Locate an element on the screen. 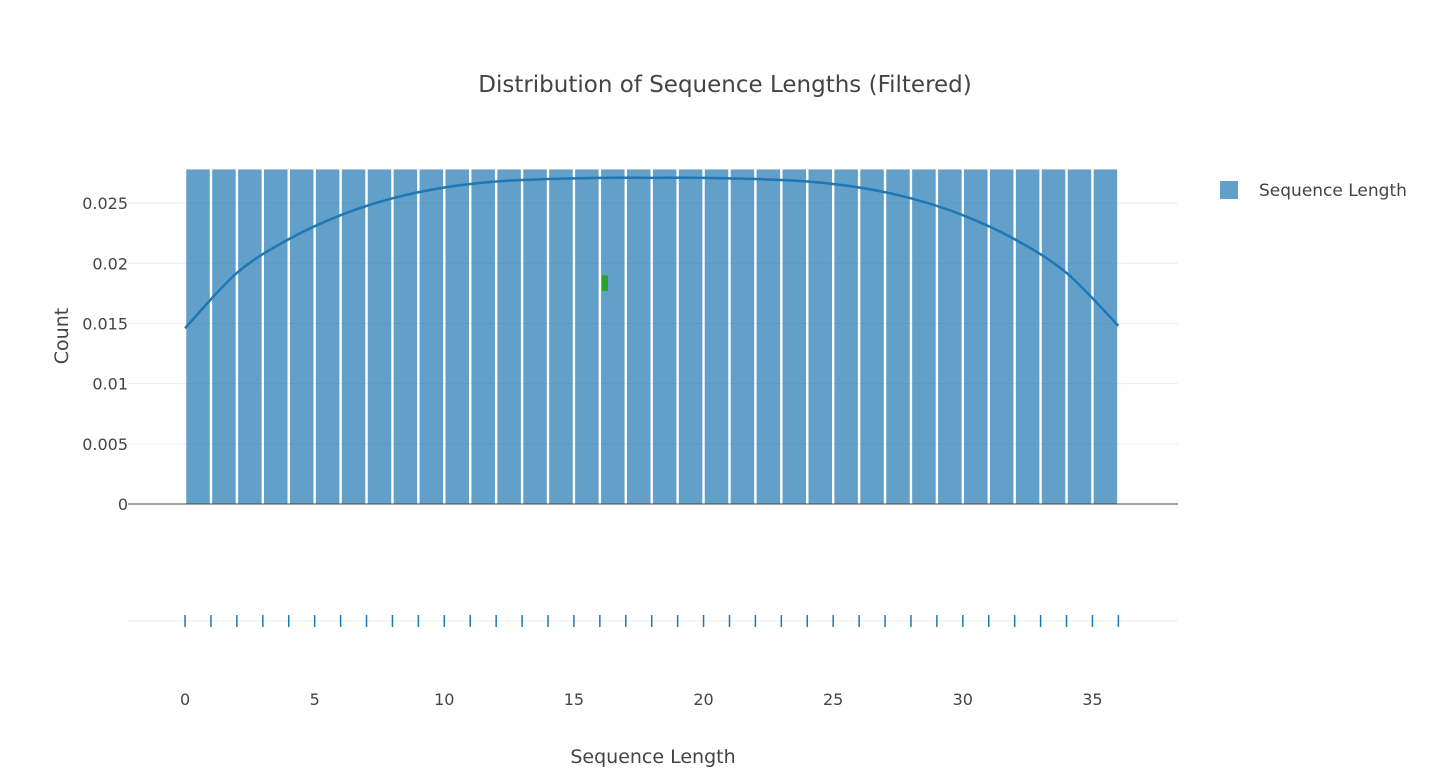  x-tick-label: 5 is located at coordinates (315, 699).